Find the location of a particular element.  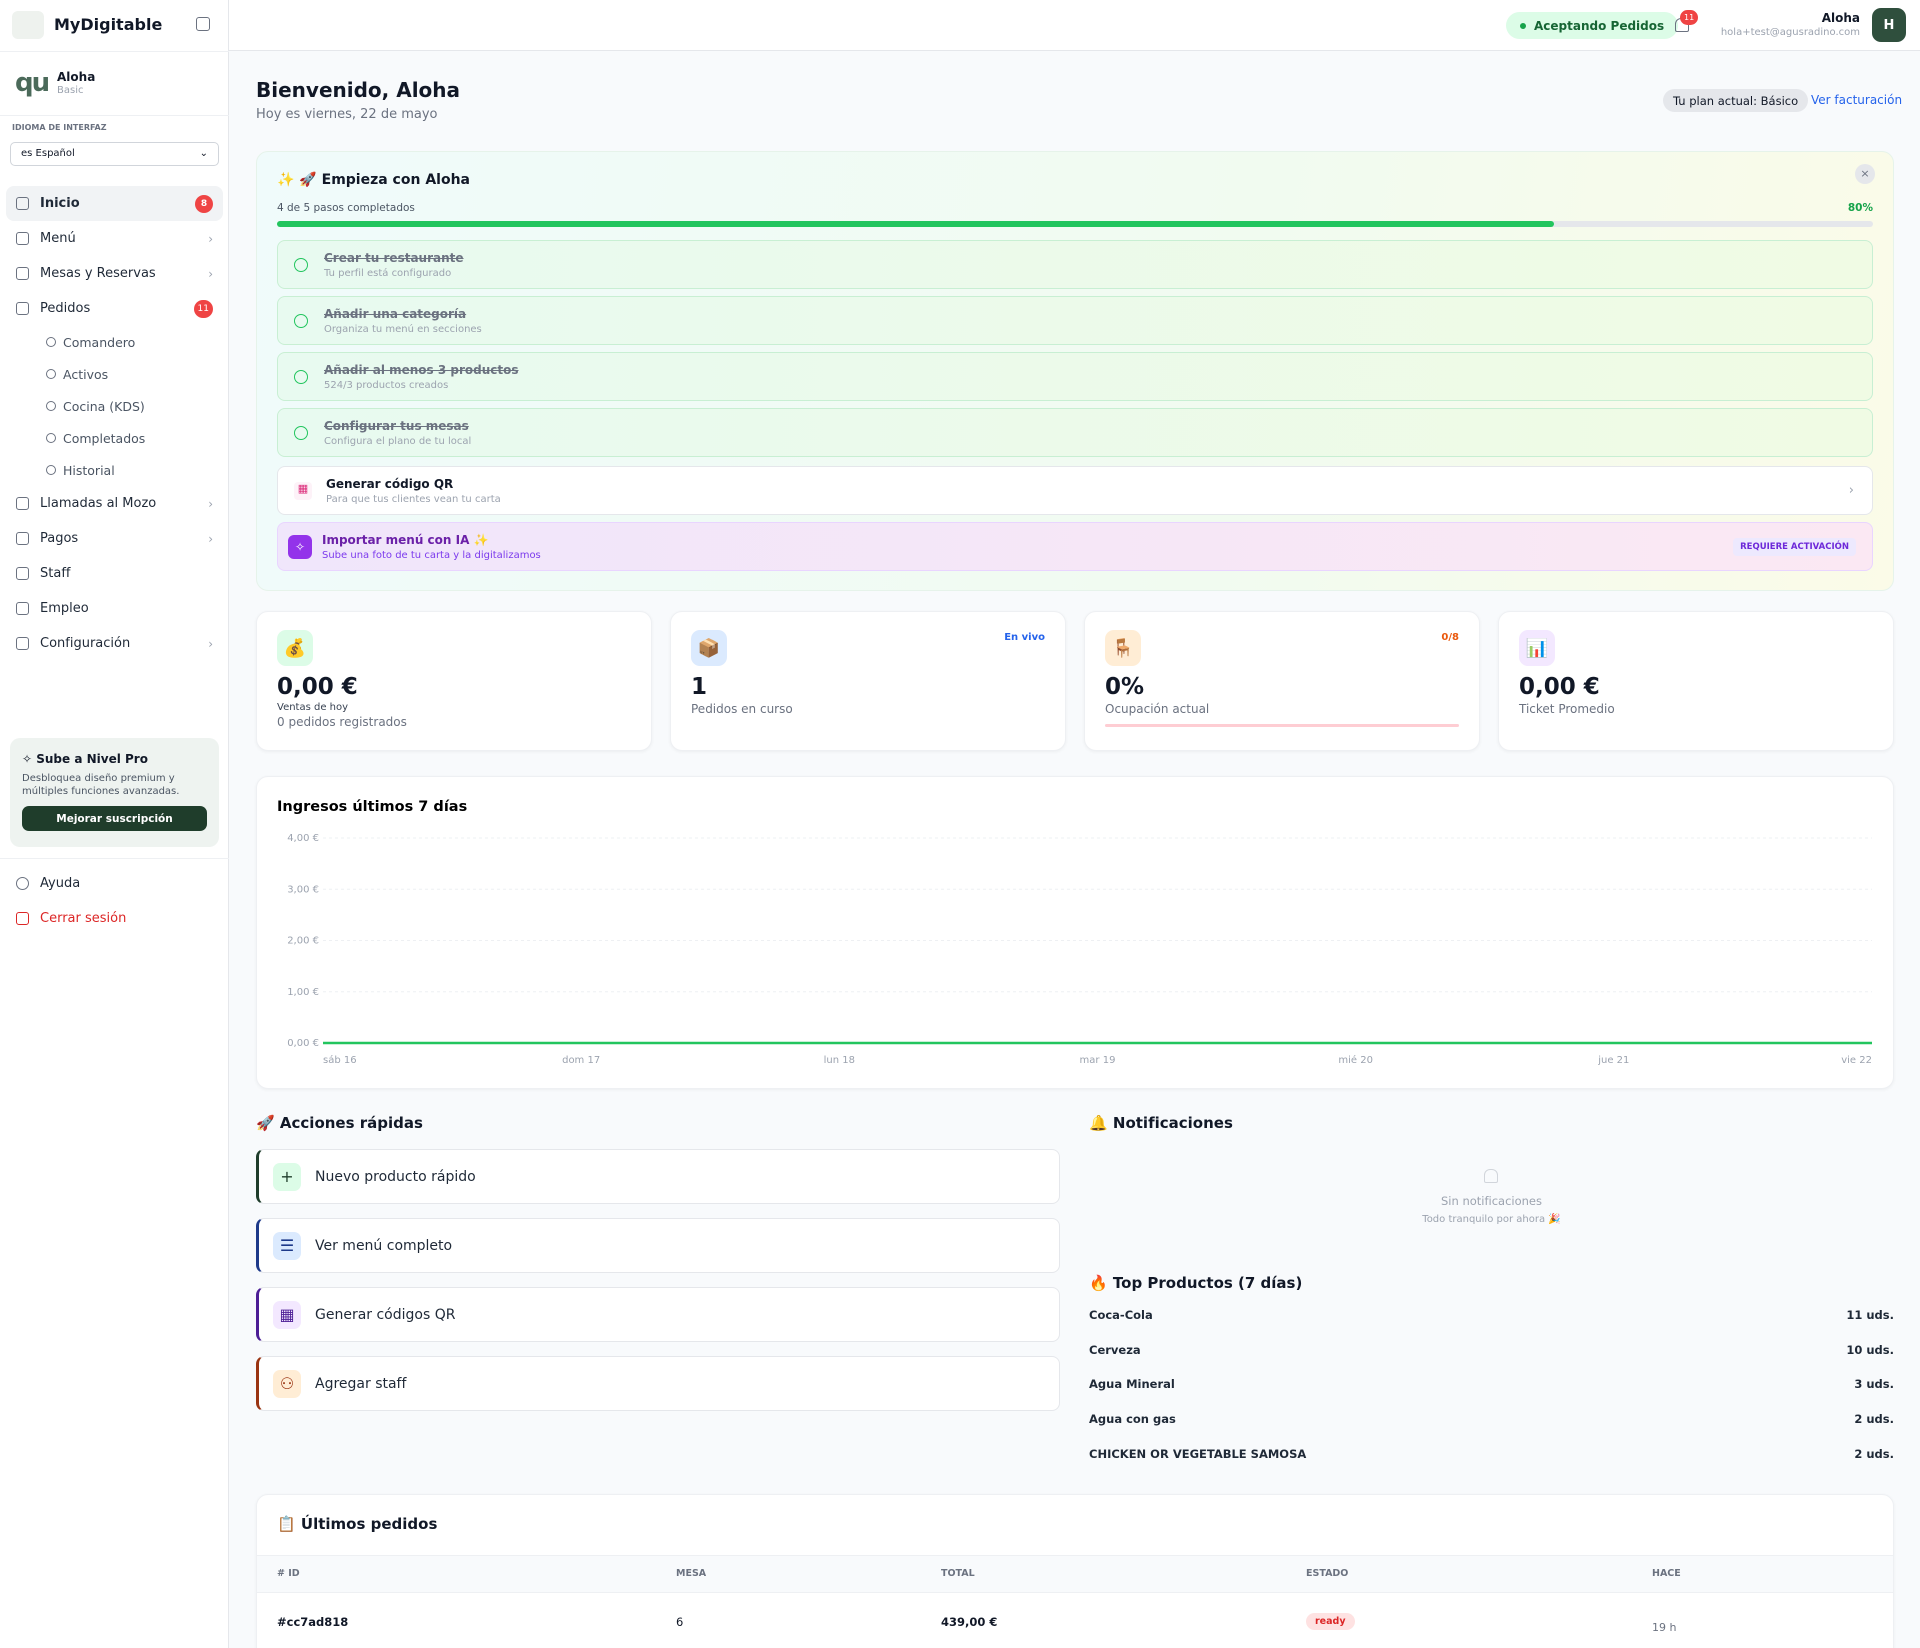

quick-actions-title-text: Acciones rápidas is located at coordinates (351, 1123).